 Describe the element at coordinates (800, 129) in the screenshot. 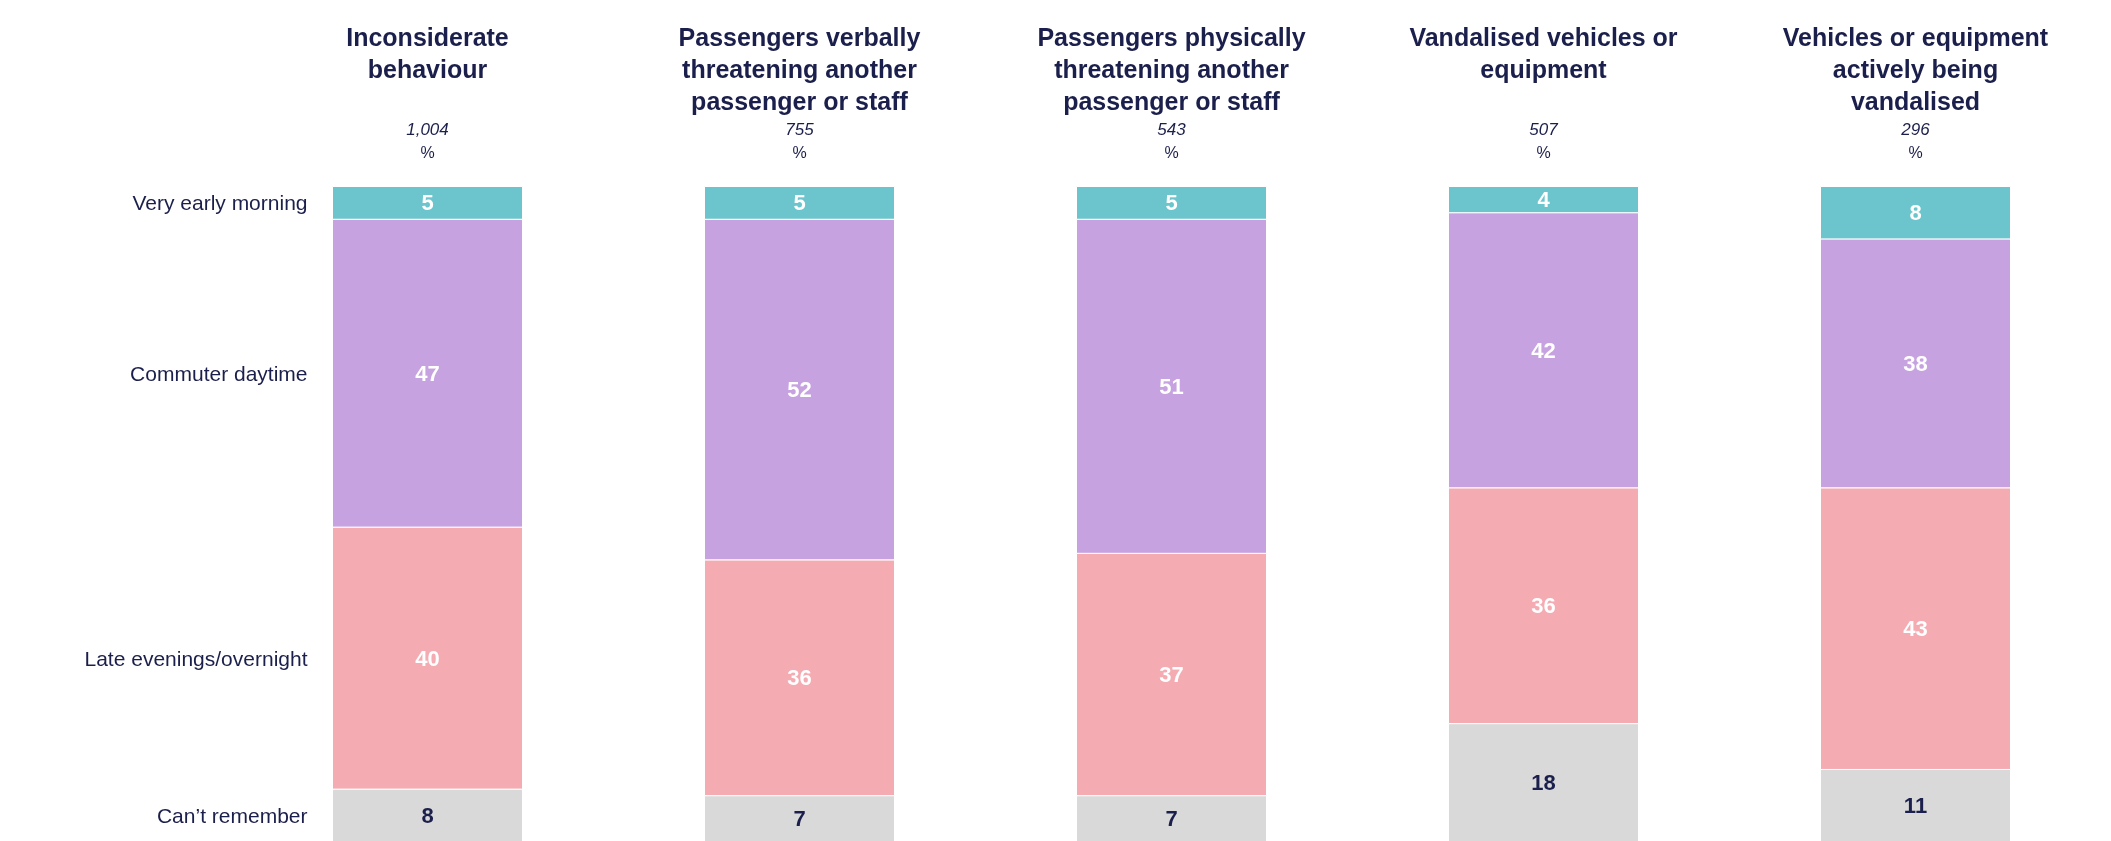

I see `chart-subtitle: 755` at that location.